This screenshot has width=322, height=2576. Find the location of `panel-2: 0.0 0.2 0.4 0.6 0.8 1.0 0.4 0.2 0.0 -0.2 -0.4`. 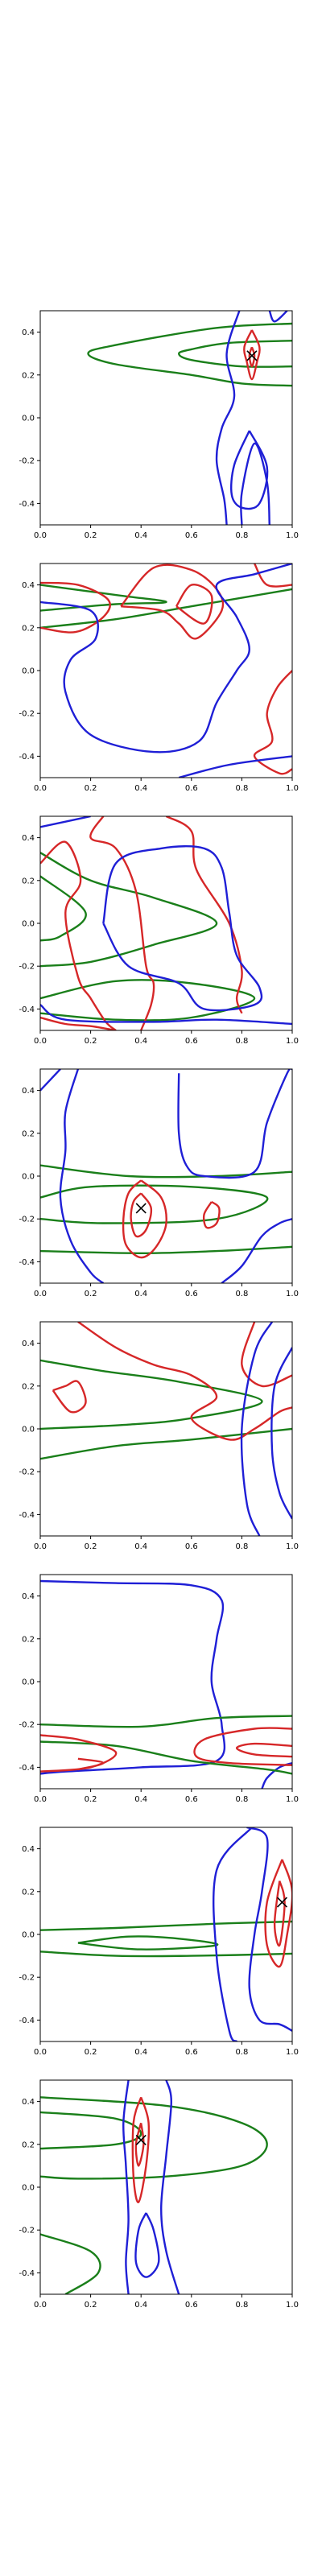

panel-2: 0.0 0.2 0.4 0.6 0.8 1.0 0.4 0.2 0.0 -0.2 -0.4 is located at coordinates (159, 678).